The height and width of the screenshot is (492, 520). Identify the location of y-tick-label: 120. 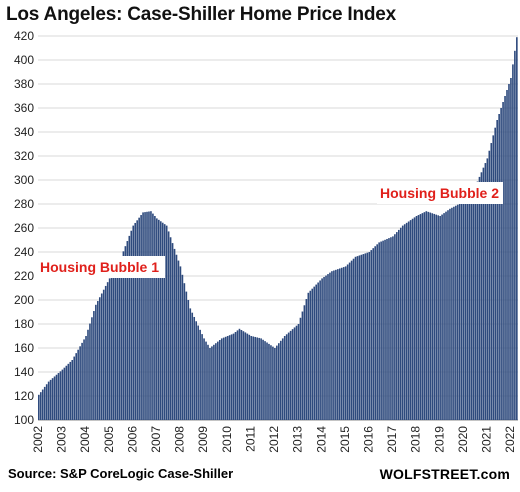
(24, 396).